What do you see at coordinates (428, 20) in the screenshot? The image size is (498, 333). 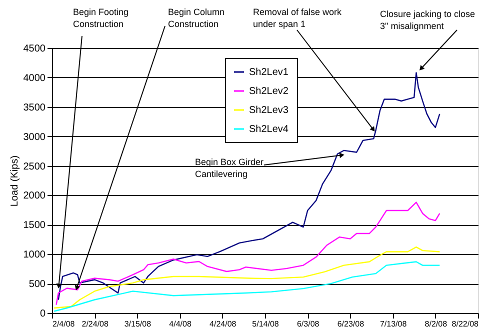 I see `annotation: Closure jacking to close 3" misalignment` at bounding box center [428, 20].